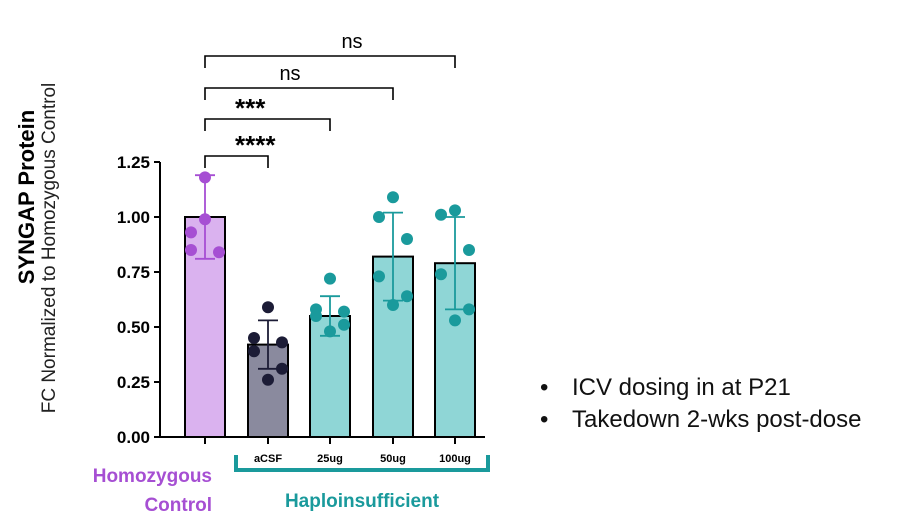  Describe the element at coordinates (133, 162) in the screenshot. I see `y-tick-label: 1.25` at that location.